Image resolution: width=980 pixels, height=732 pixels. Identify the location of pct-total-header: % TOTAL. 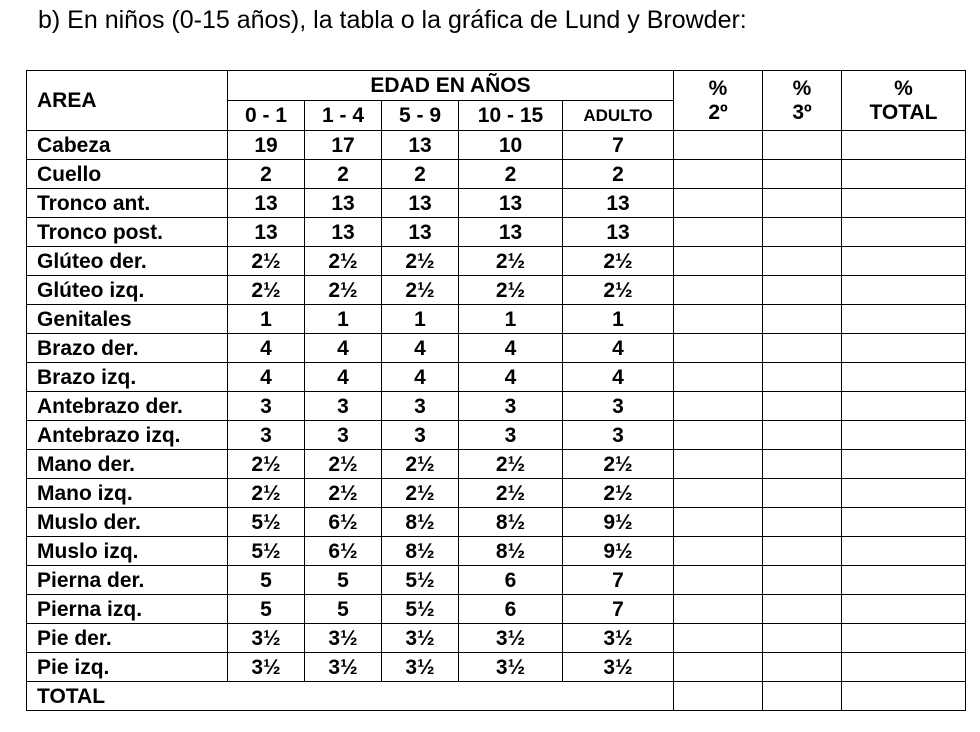
(903, 100).